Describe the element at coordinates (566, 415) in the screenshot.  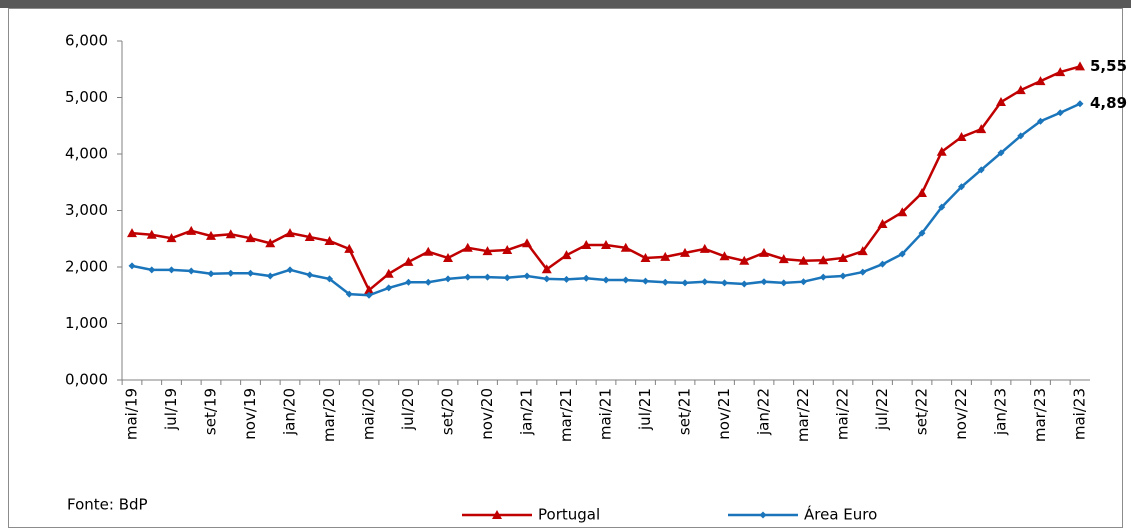
I see `x-tick-label: mar/21` at that location.